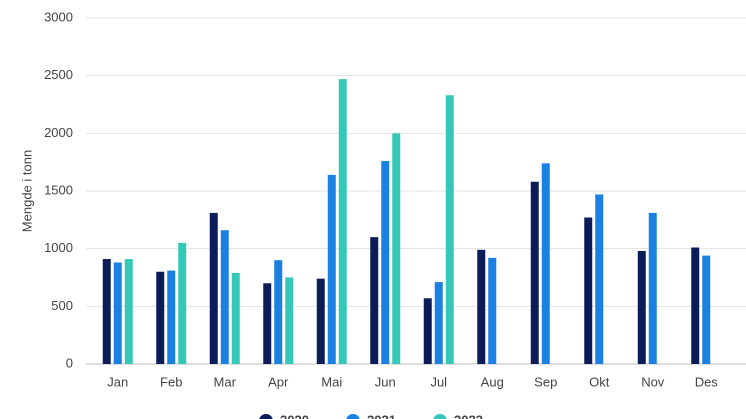 The height and width of the screenshot is (419, 746). I want to click on x-tick-label: Feb, so click(171, 381).